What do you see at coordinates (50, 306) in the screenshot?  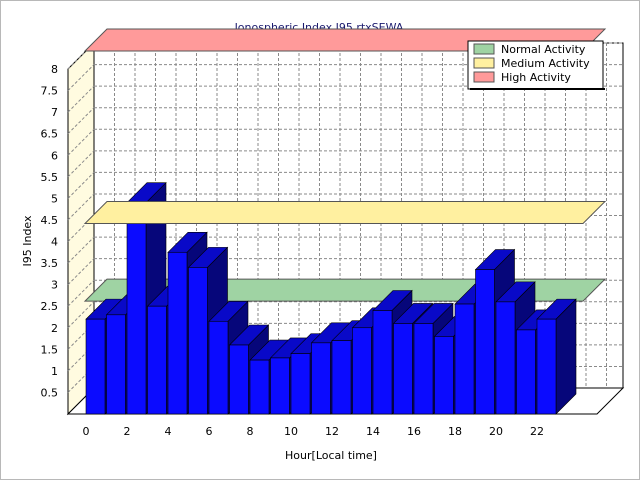 I see `y-tick-label: 2.5` at bounding box center [50, 306].